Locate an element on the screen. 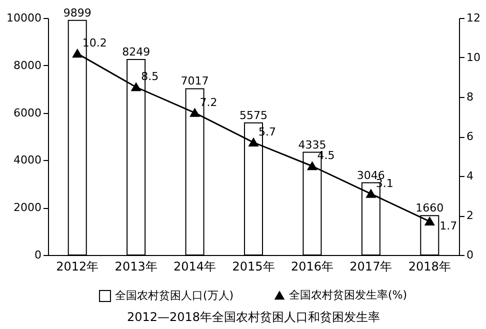 This screenshot has width=486, height=329. y2-tick-label: 2 is located at coordinates (470, 215).